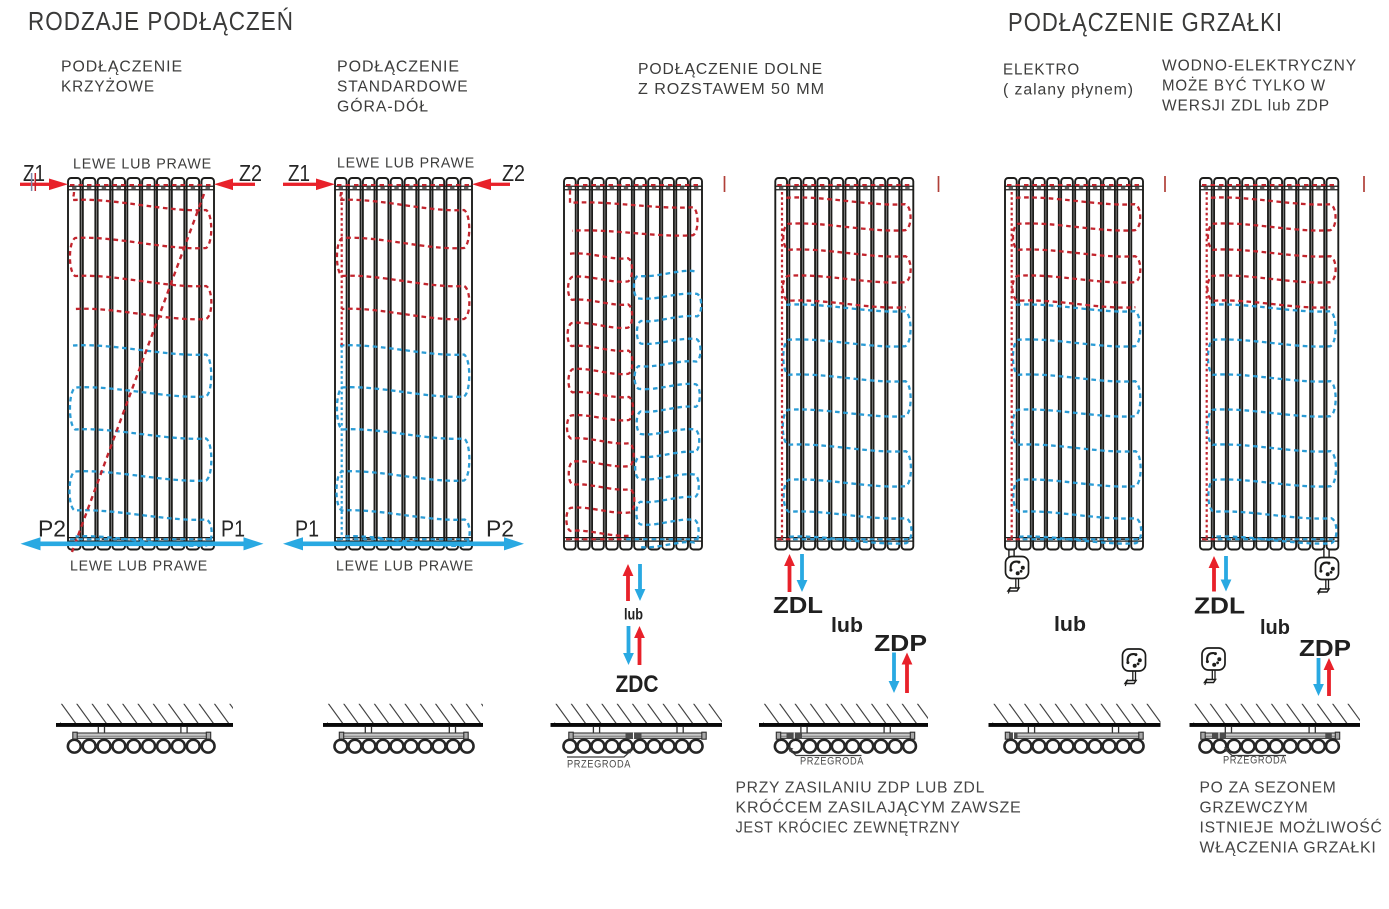 The height and width of the screenshot is (909, 1389). Describe the element at coordinates (1259, 66) in the screenshot. I see `svg-text: WODNO-ELEKTRYCZNY` at that location.